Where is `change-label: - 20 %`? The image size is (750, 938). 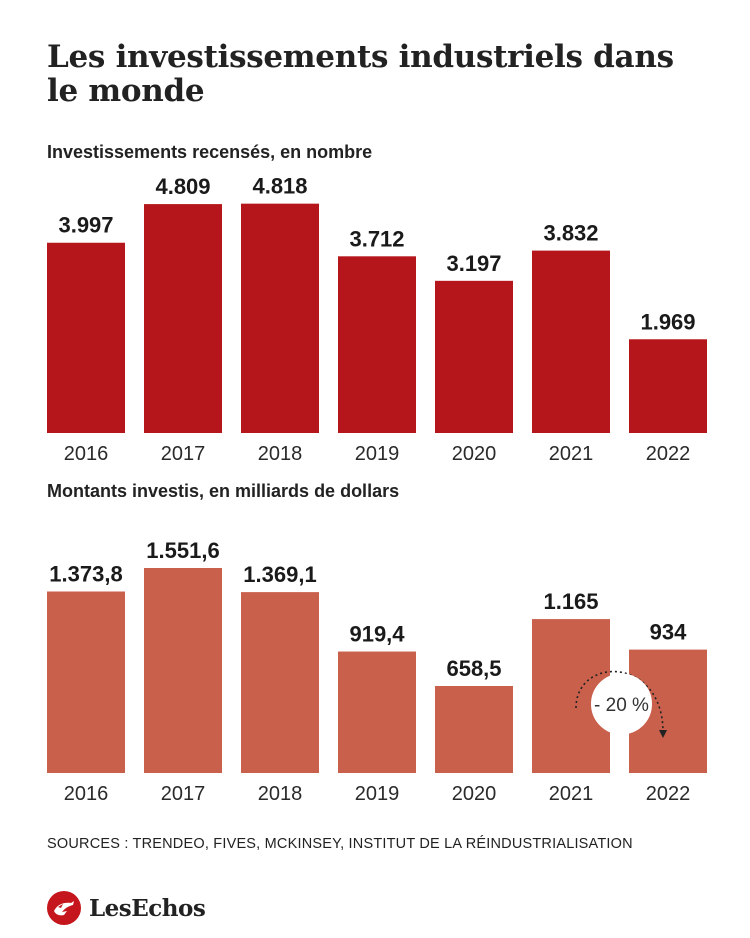 change-label: - 20 % is located at coordinates (621, 705).